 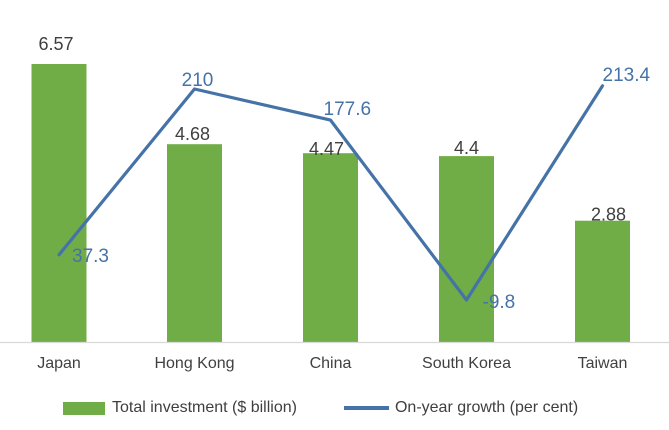 What do you see at coordinates (602, 281) in the screenshot?
I see `bar-taiwan` at bounding box center [602, 281].